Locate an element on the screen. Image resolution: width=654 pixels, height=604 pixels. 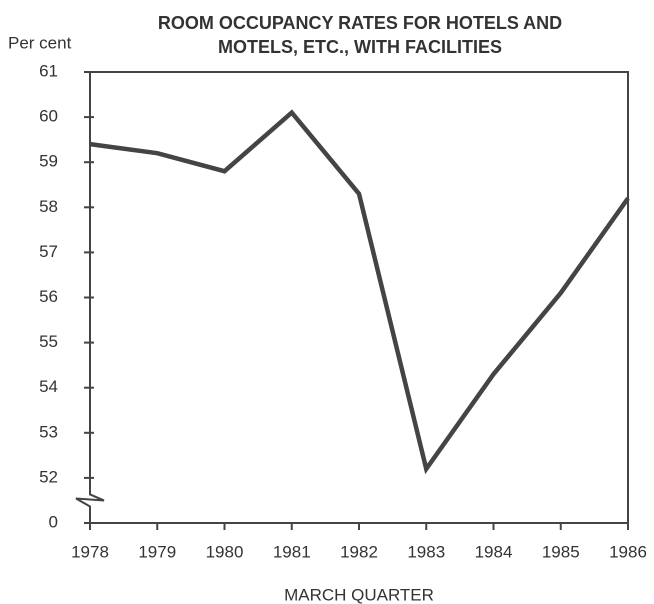
chart-title: ROOM OCCUPANCY RATES FOR HOTELS AND is located at coordinates (360, 23).